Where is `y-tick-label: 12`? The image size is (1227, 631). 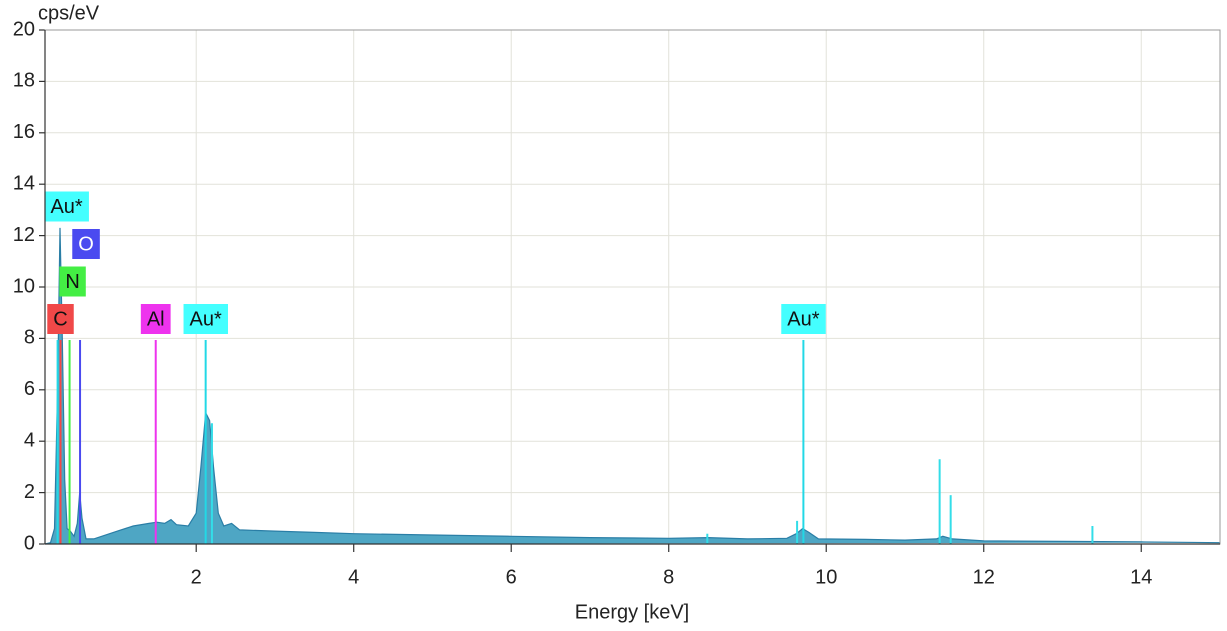
y-tick-label: 12 is located at coordinates (24, 235).